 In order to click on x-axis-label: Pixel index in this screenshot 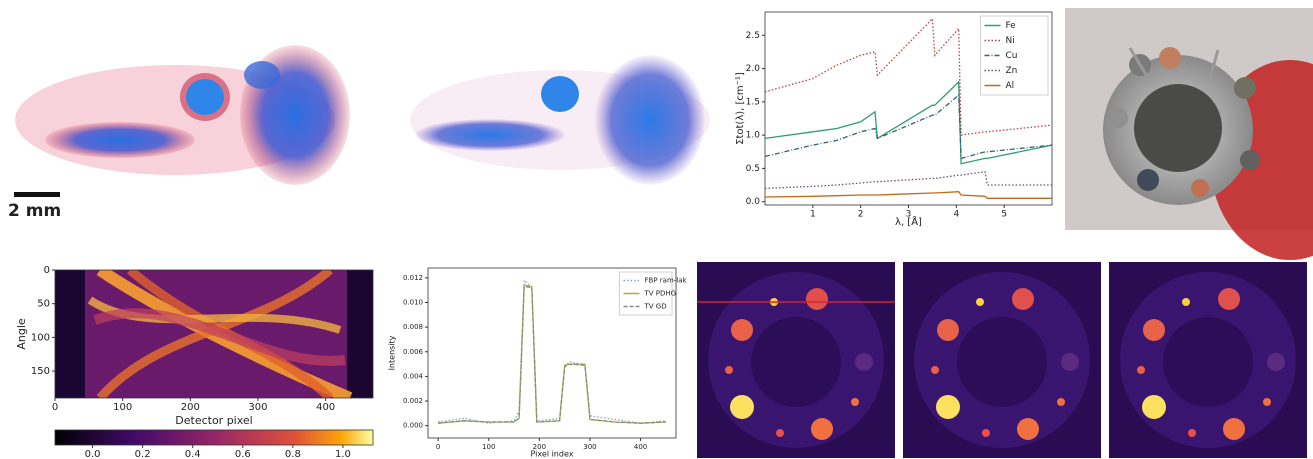, I will do `click(552, 454)`.